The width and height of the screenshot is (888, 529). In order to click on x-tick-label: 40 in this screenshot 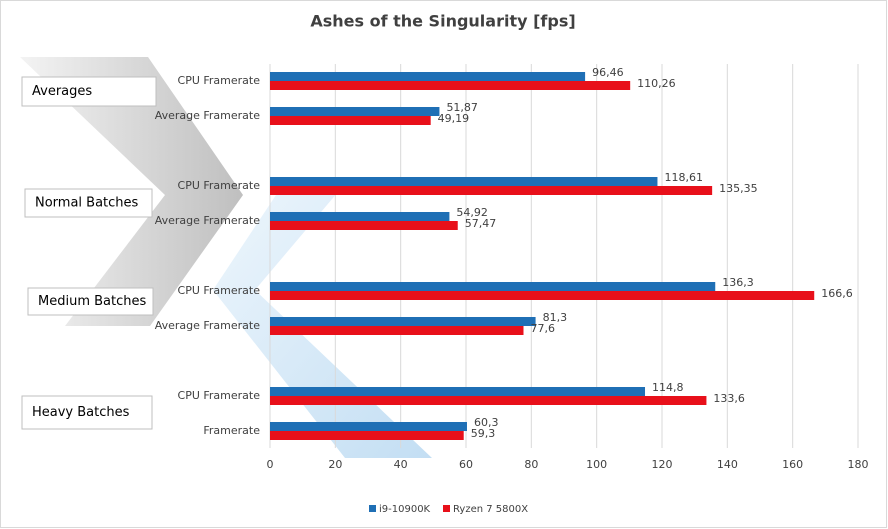, I will do `click(401, 464)`.